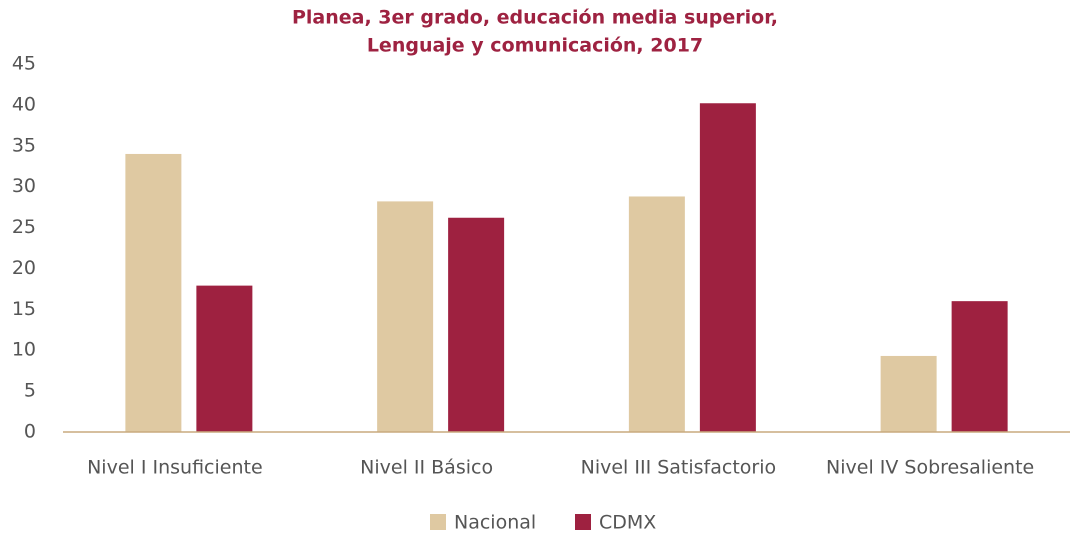 The height and width of the screenshot is (535, 1070). Describe the element at coordinates (627, 523) in the screenshot. I see `legend-label: CDMX` at that location.